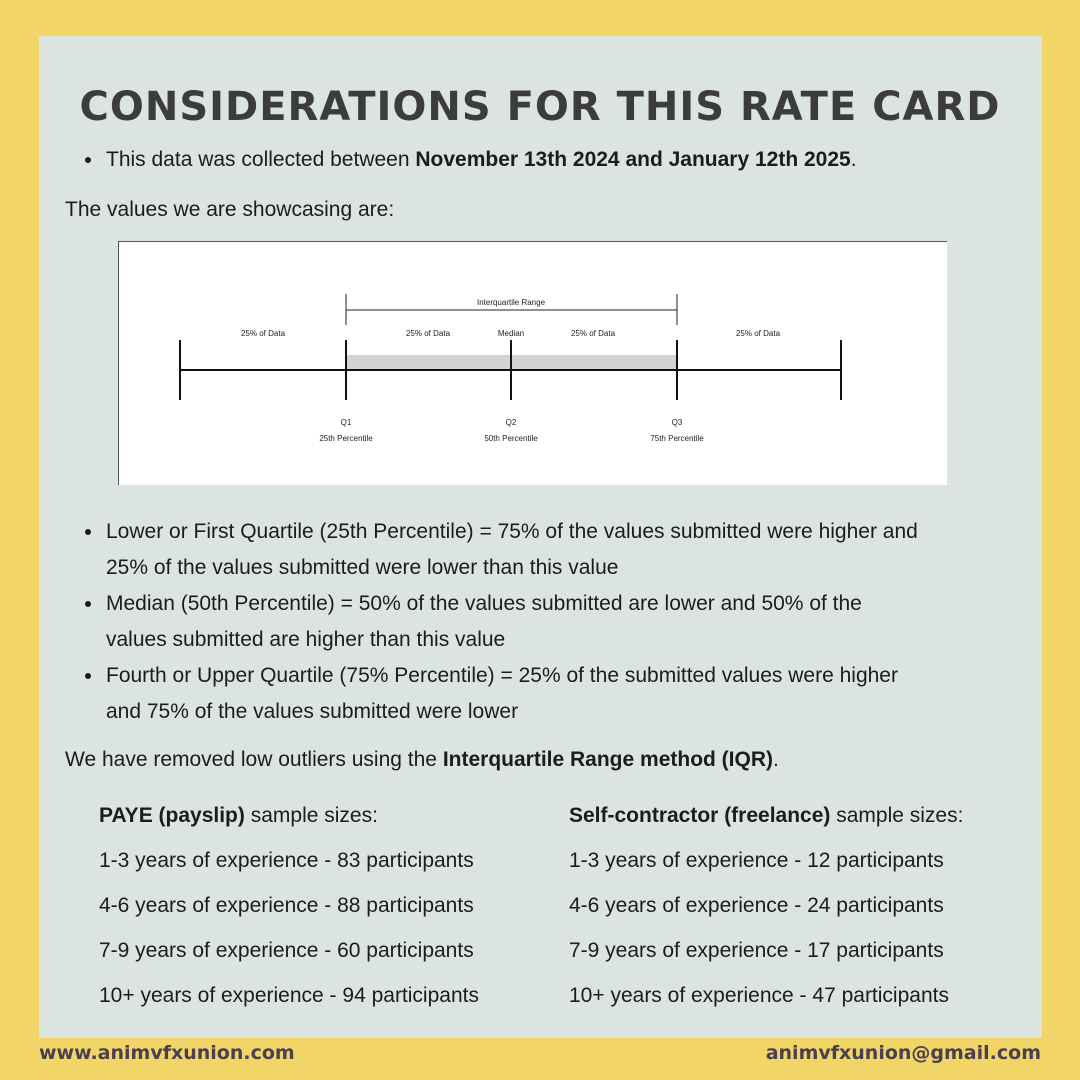  What do you see at coordinates (511, 302) in the screenshot?
I see `iqr-label: Interquartile Range` at bounding box center [511, 302].